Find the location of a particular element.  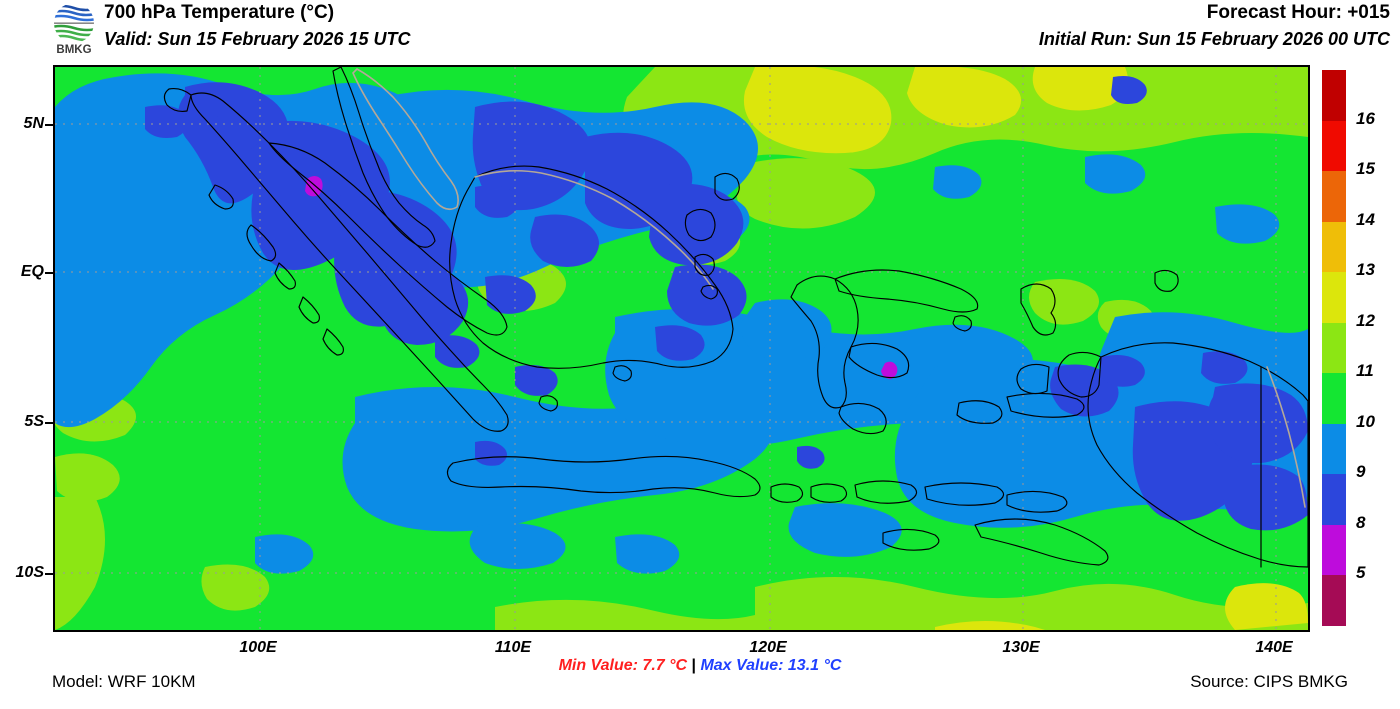

source-label: Source: CIPS BMKG is located at coordinates (1269, 681).